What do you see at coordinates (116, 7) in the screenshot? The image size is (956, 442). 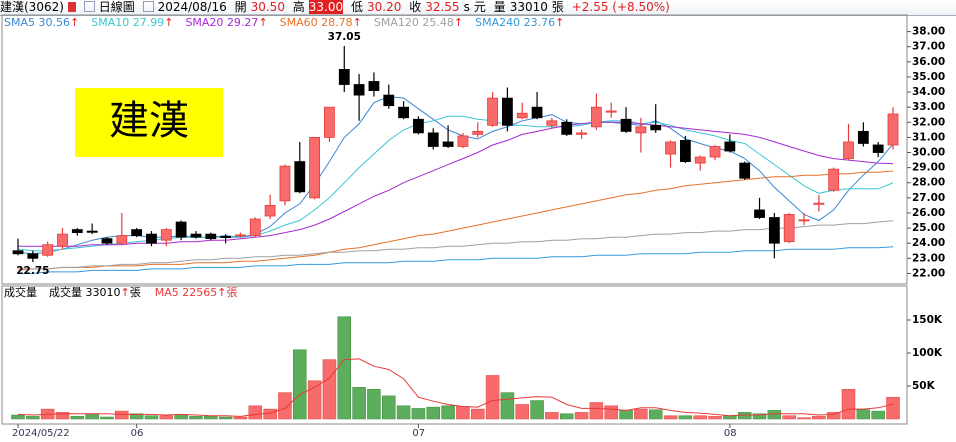 I see `period: 日線圖` at bounding box center [116, 7].